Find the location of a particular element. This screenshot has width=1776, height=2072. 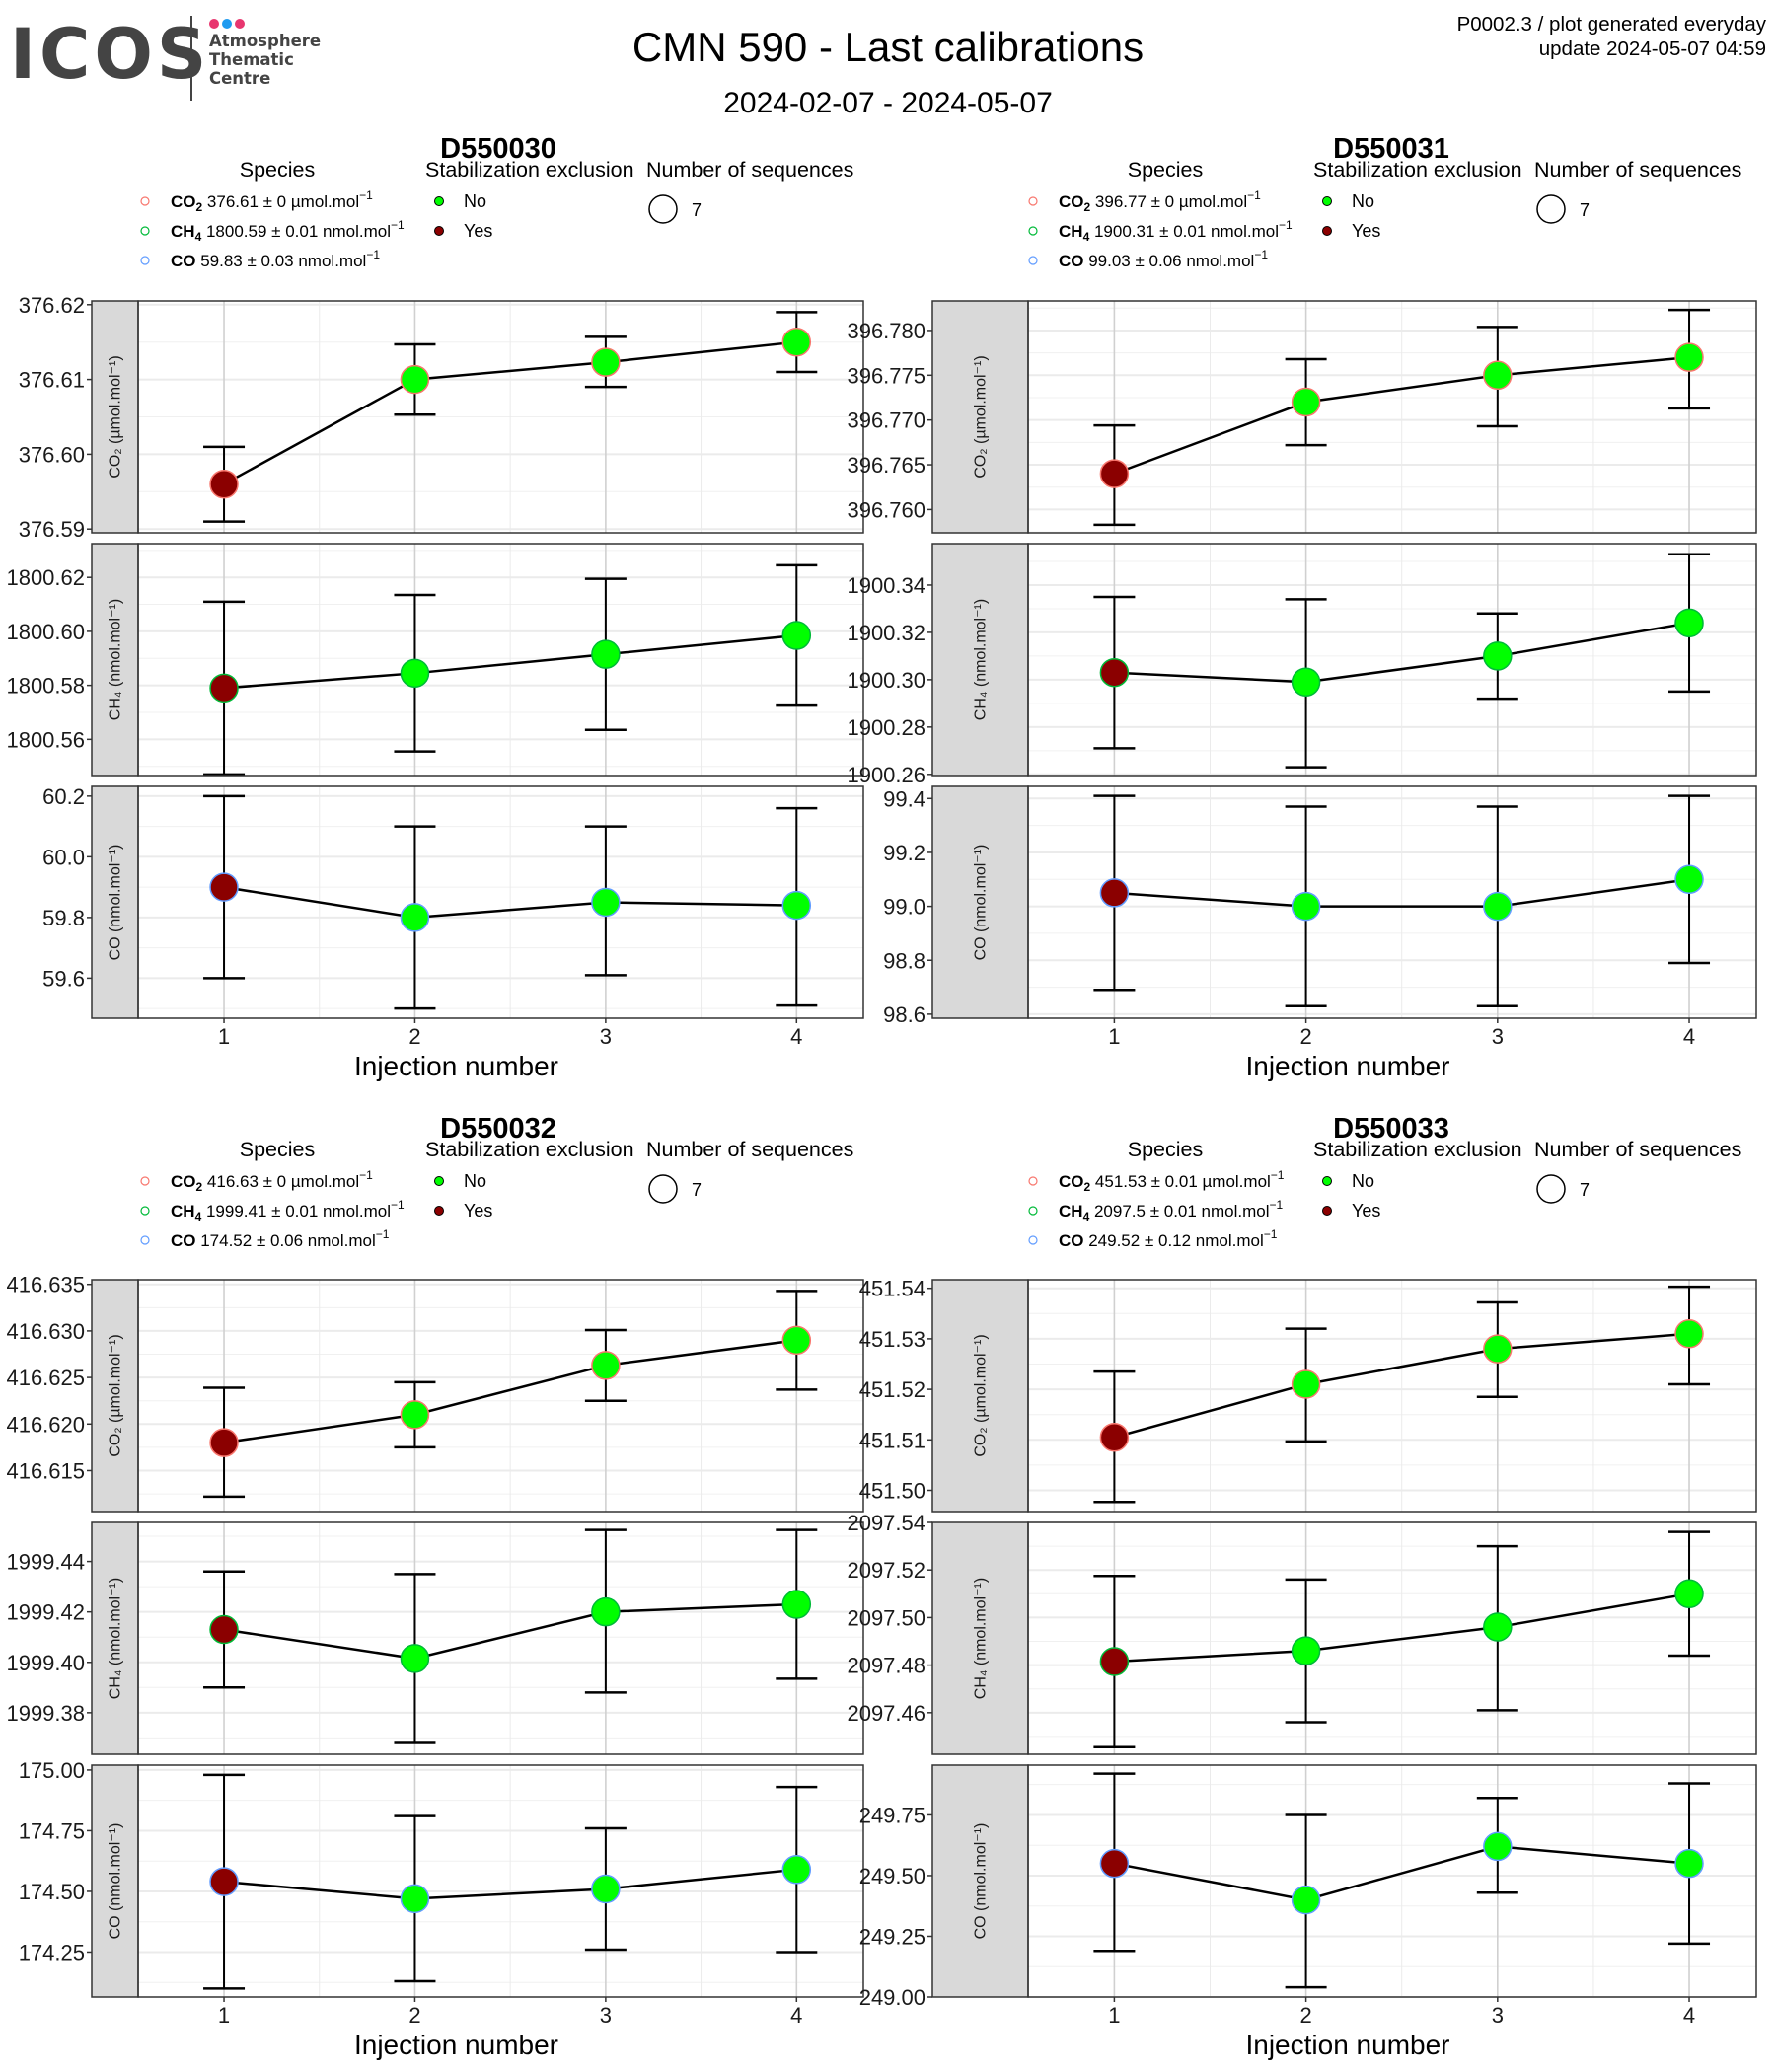

chart-title: D550032 is located at coordinates (498, 1129).